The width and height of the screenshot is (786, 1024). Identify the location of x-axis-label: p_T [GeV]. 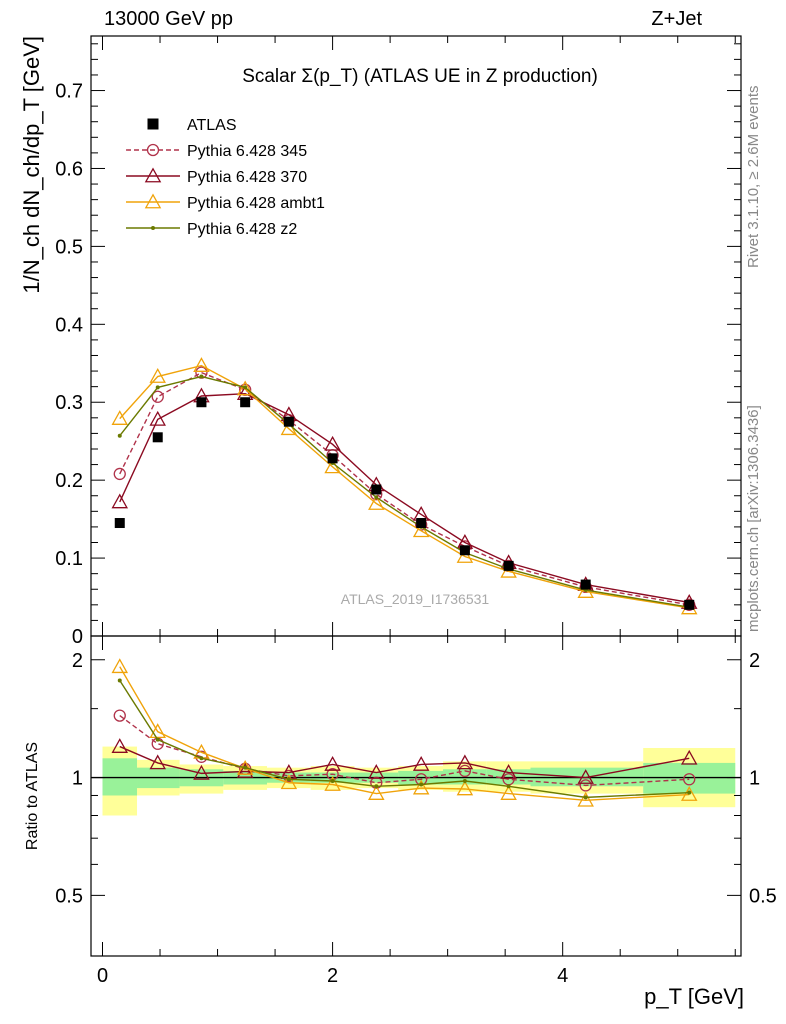
(694, 996).